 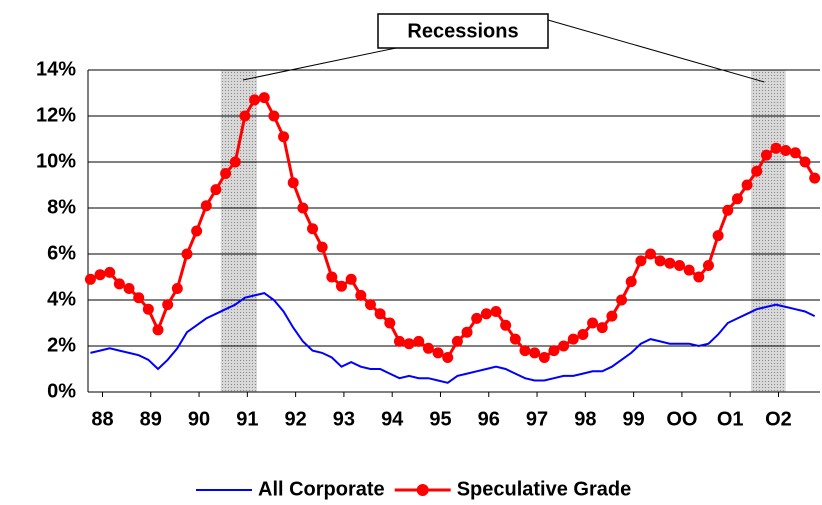 I want to click on legend-label: Speculative Grade, so click(x=544, y=489).